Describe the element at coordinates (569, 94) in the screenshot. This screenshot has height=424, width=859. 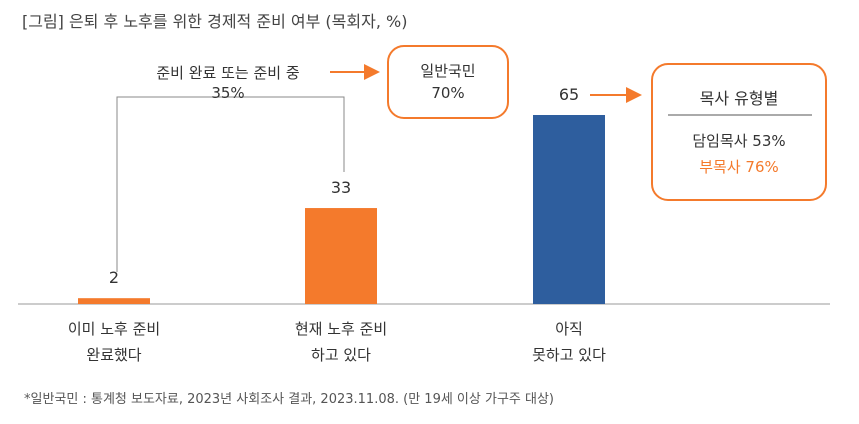
I see `value-label: 65` at that location.